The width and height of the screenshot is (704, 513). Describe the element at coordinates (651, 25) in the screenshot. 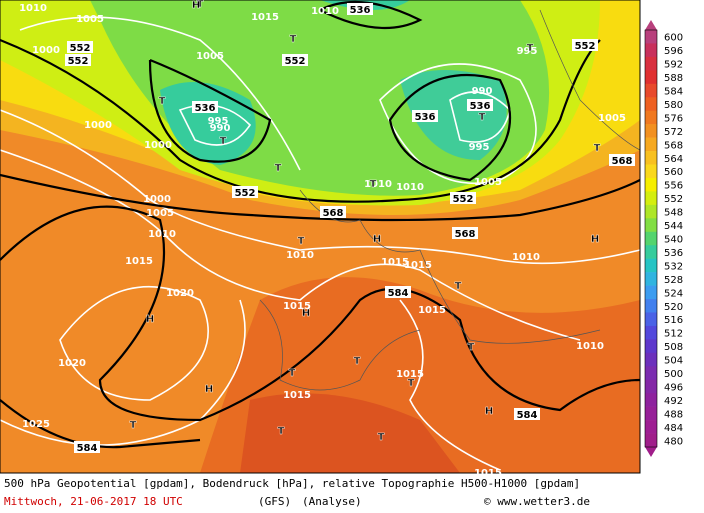

I see `colorbar-cap` at that location.